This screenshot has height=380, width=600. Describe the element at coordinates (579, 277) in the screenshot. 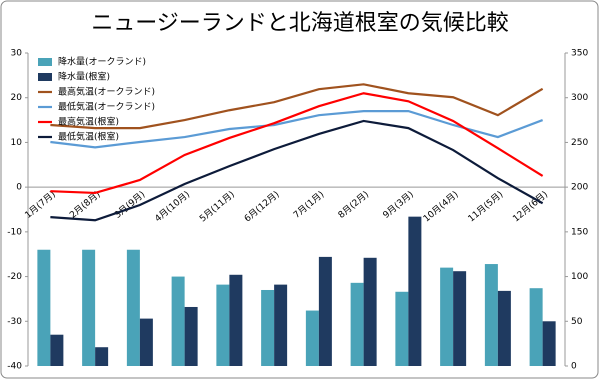

I see `y2-tick-label: 100` at that location.